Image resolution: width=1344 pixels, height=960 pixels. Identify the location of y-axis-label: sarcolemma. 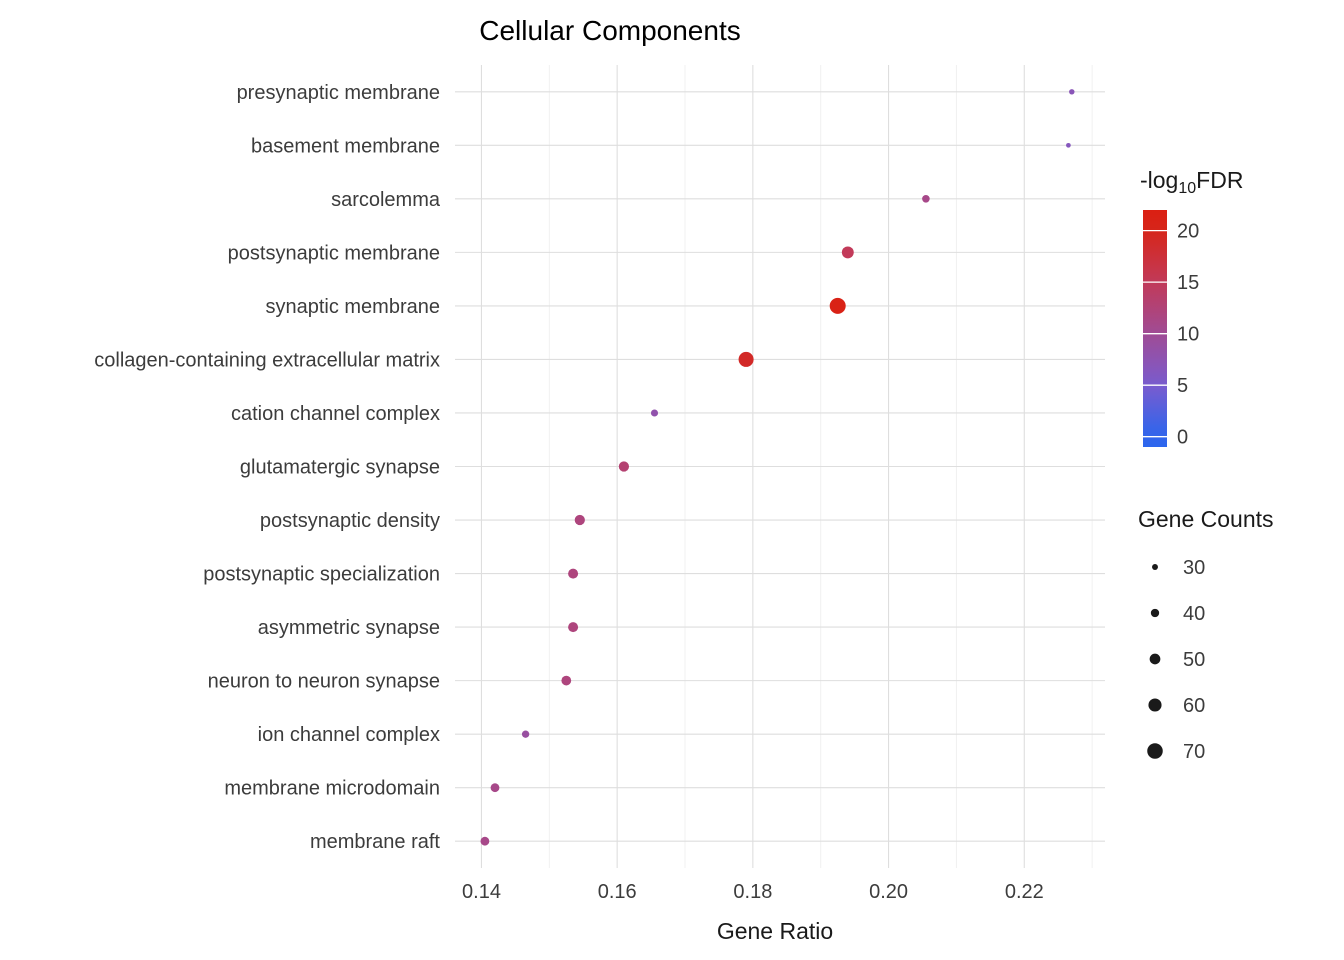
(386, 200).